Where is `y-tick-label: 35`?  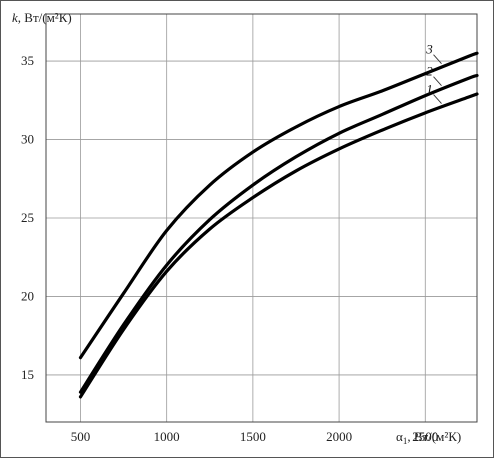 y-tick-label: 35 is located at coordinates (27, 60).